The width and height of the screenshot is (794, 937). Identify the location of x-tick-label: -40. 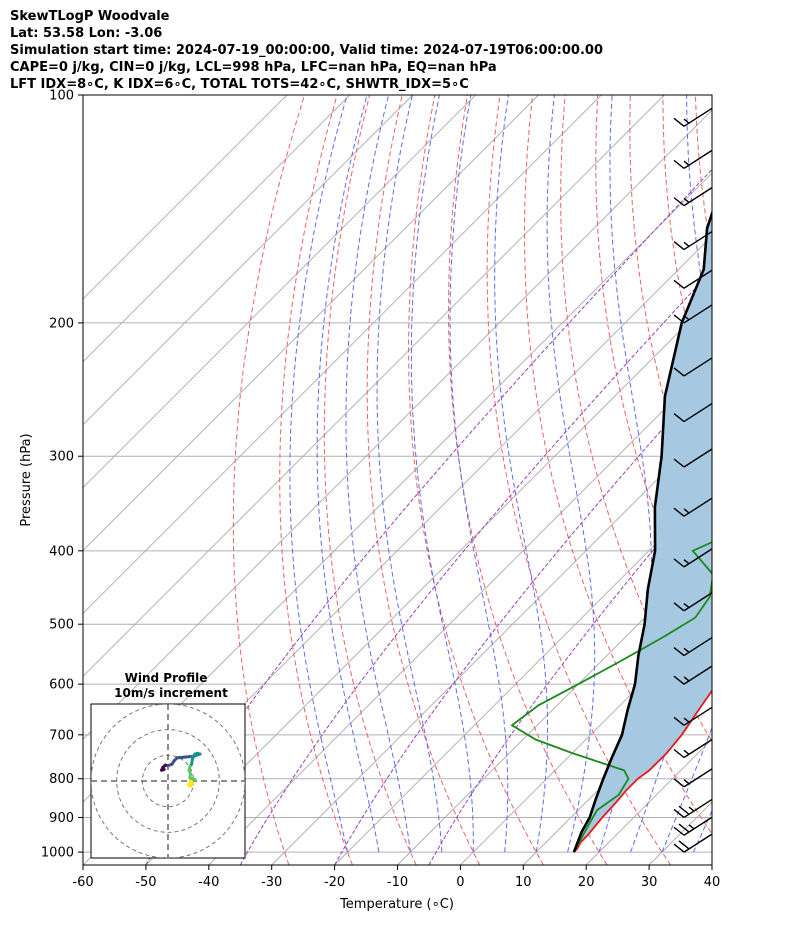
(208, 882).